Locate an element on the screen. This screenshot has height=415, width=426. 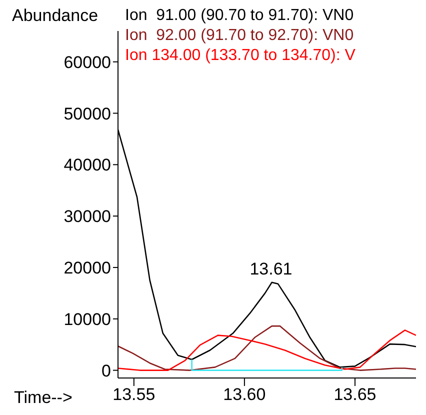
x-tick-label: 13.60 is located at coordinates (244, 394).